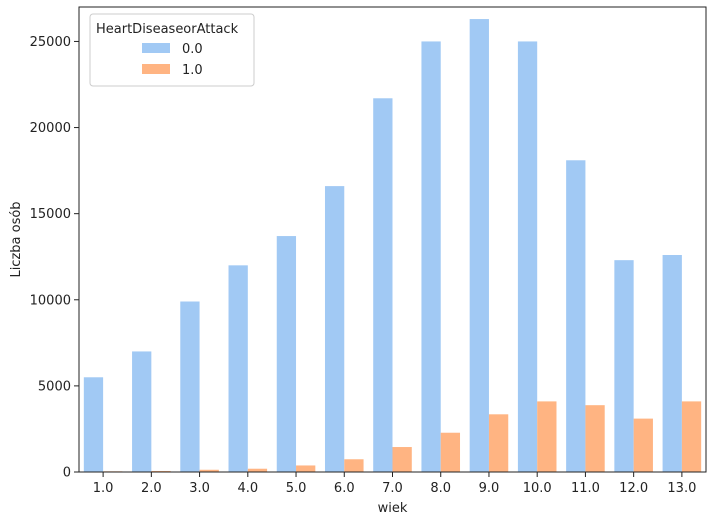  Describe the element at coordinates (50, 128) in the screenshot. I see `y-tick-label-20000: 20000` at that location.